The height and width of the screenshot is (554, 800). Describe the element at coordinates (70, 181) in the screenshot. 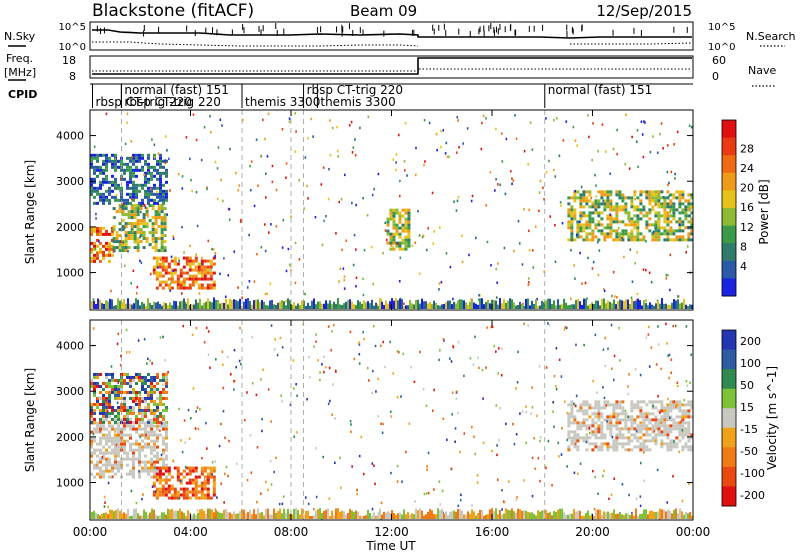

I see `y-tick-label: 3000` at that location.